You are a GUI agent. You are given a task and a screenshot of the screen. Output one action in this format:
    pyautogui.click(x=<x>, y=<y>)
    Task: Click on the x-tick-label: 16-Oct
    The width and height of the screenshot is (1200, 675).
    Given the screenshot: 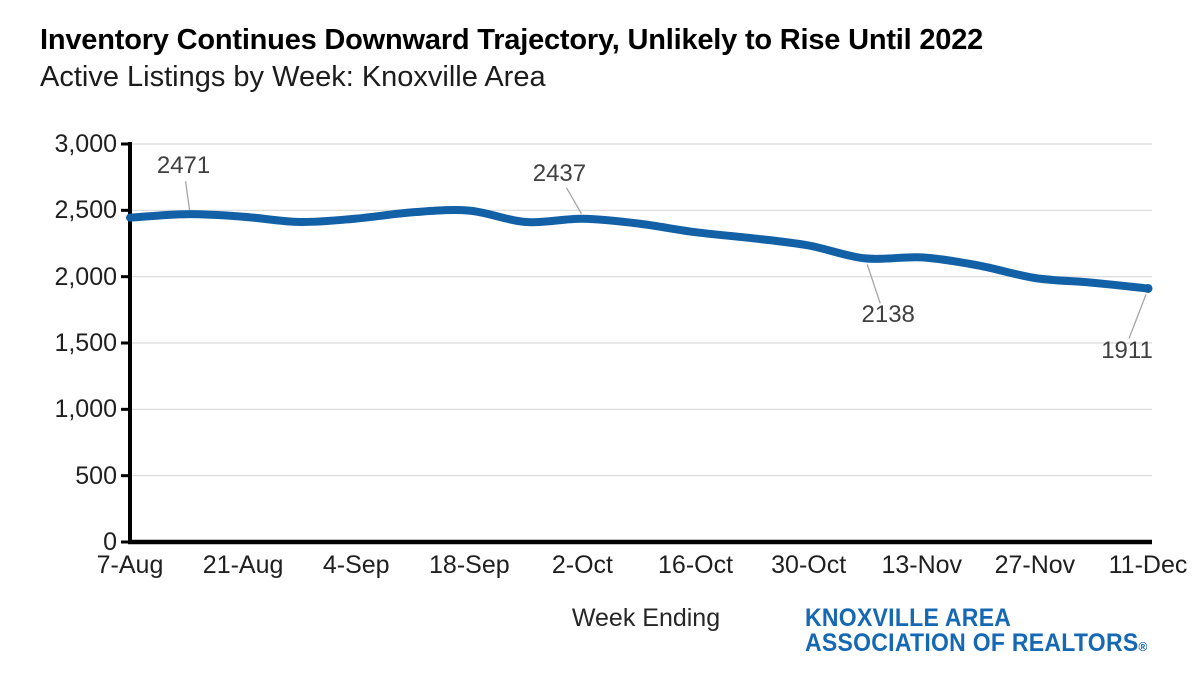 What is the action you would take?
    pyautogui.click(x=696, y=565)
    